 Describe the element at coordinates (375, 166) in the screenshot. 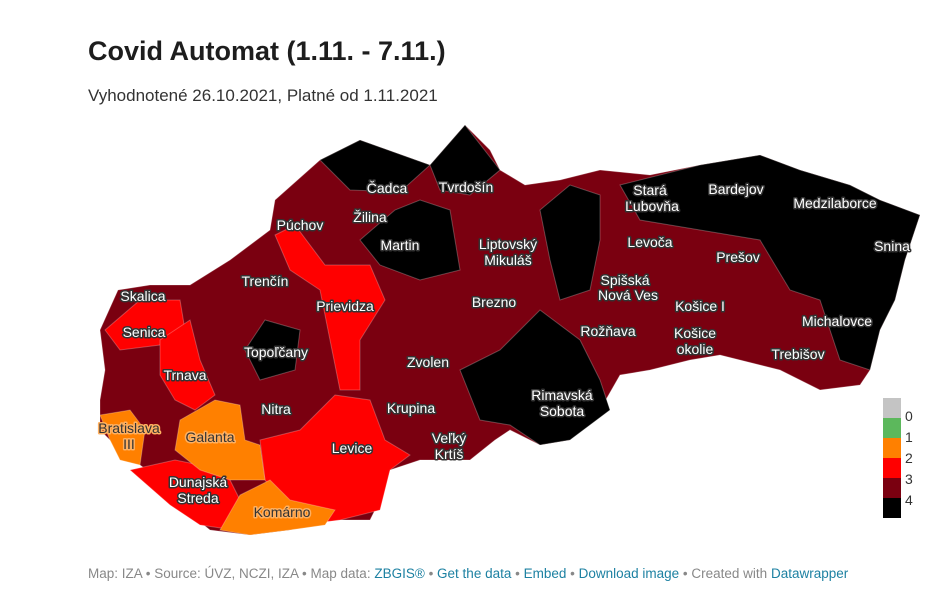

I see `region-cadca` at that location.